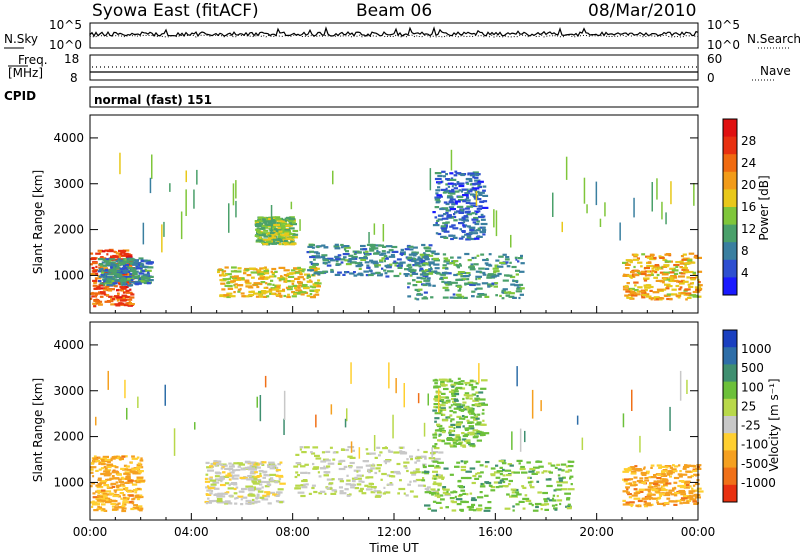 The width and height of the screenshot is (800, 554). Describe the element at coordinates (71, 59) in the screenshot. I see `freq-left-tick-top: 18` at that location.